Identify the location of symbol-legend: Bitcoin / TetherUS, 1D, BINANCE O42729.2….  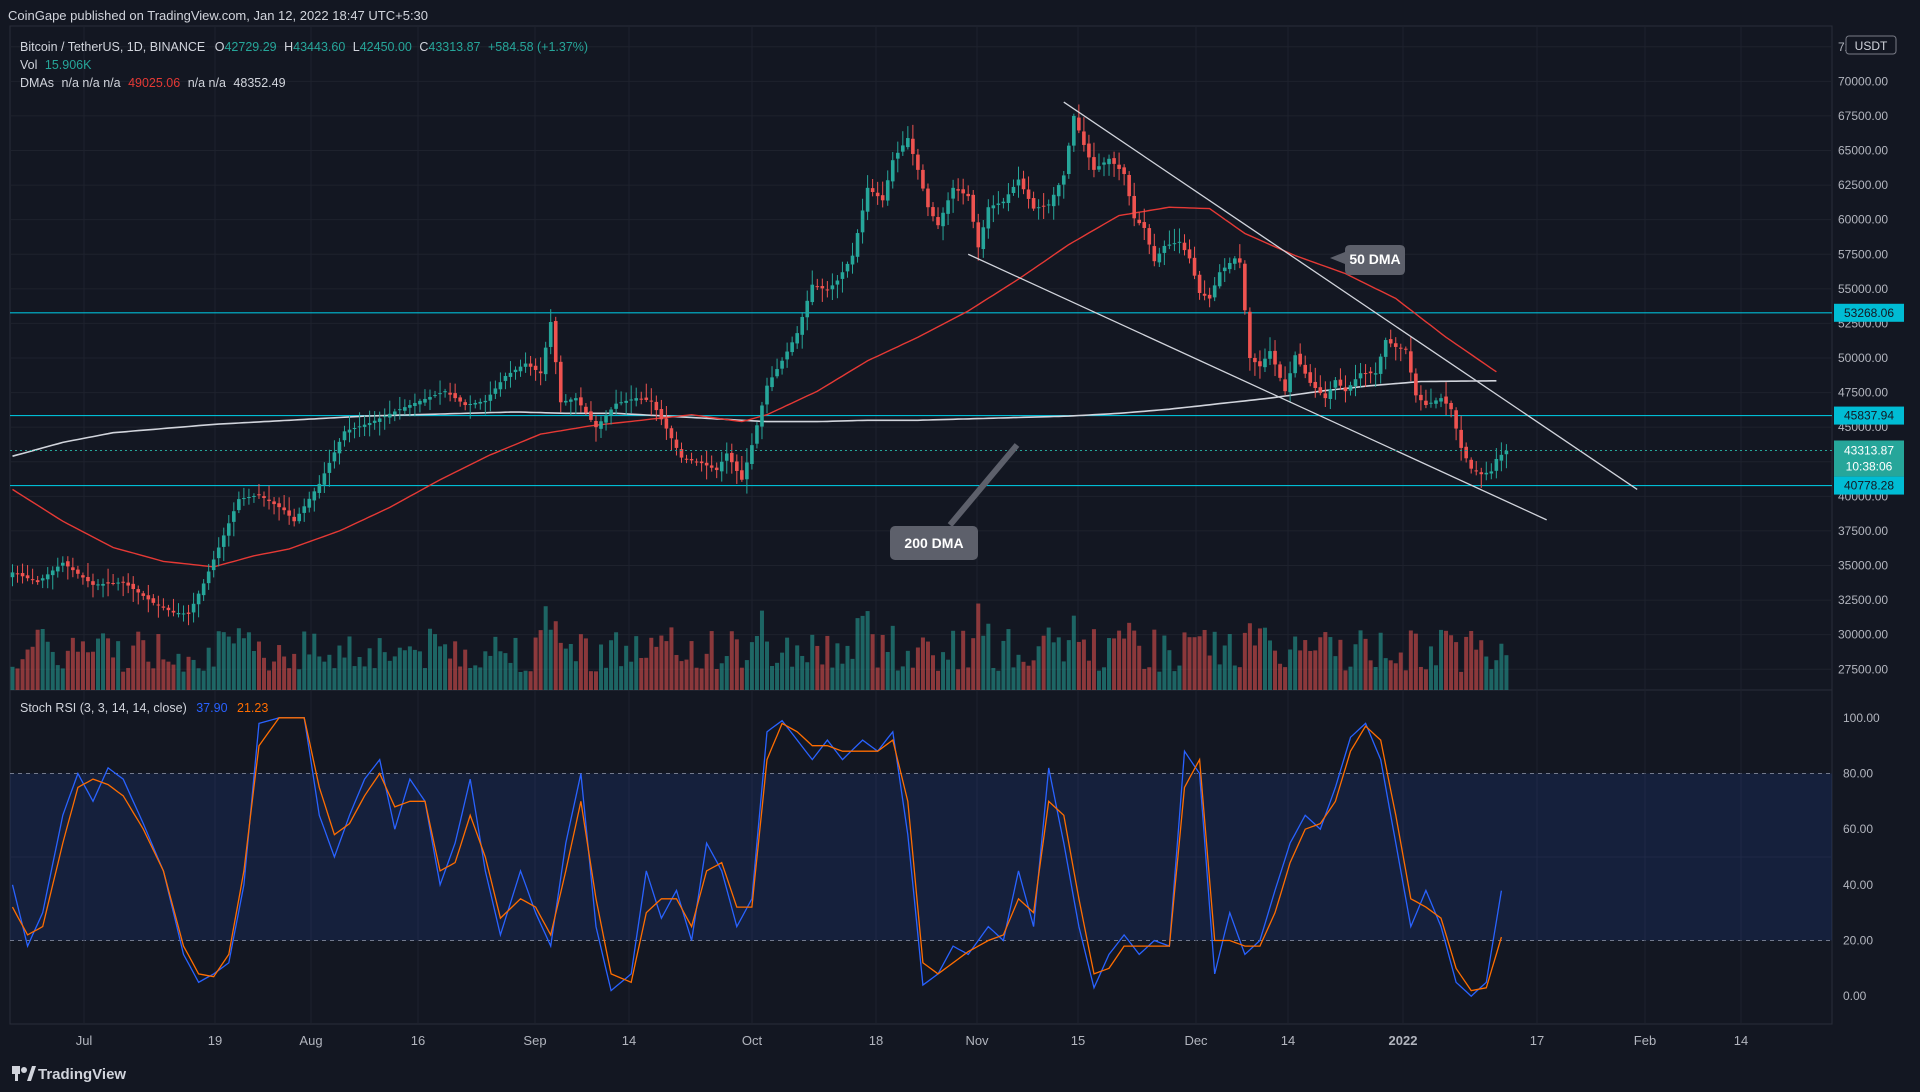
(304, 47).